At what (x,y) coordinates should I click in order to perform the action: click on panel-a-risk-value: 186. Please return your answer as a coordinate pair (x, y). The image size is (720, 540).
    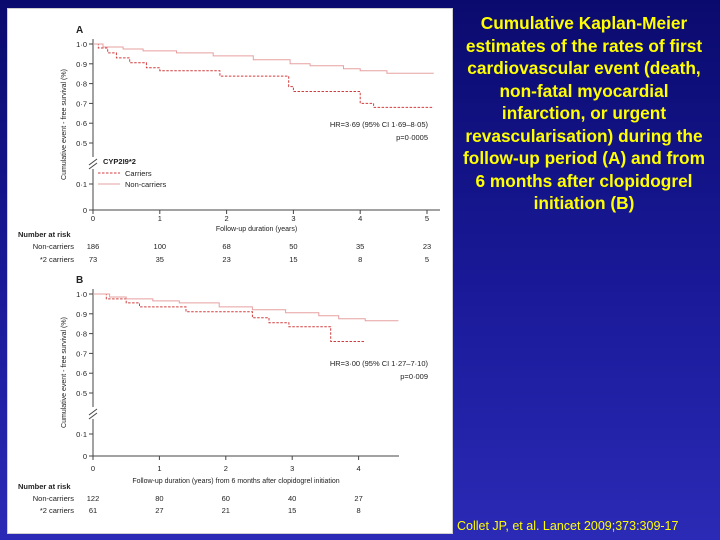
    Looking at the image, I should click on (93, 246).